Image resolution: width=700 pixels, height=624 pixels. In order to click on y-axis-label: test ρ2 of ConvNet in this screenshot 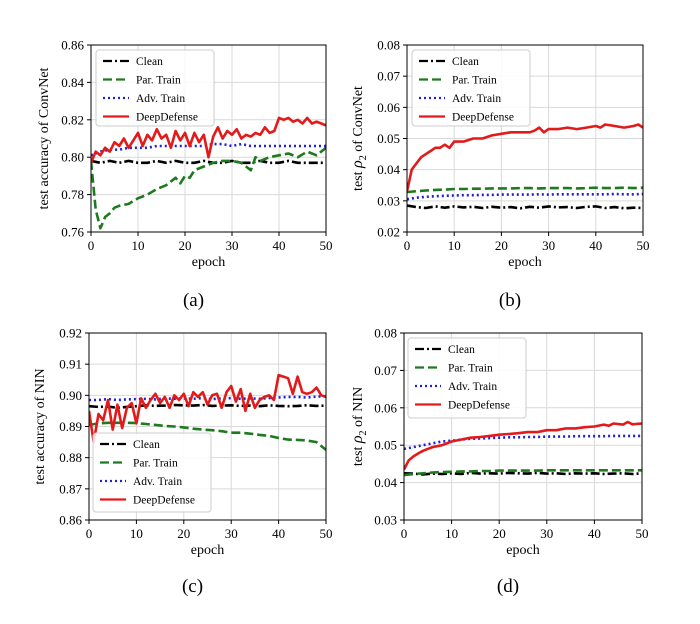, I will do `click(359, 138)`.